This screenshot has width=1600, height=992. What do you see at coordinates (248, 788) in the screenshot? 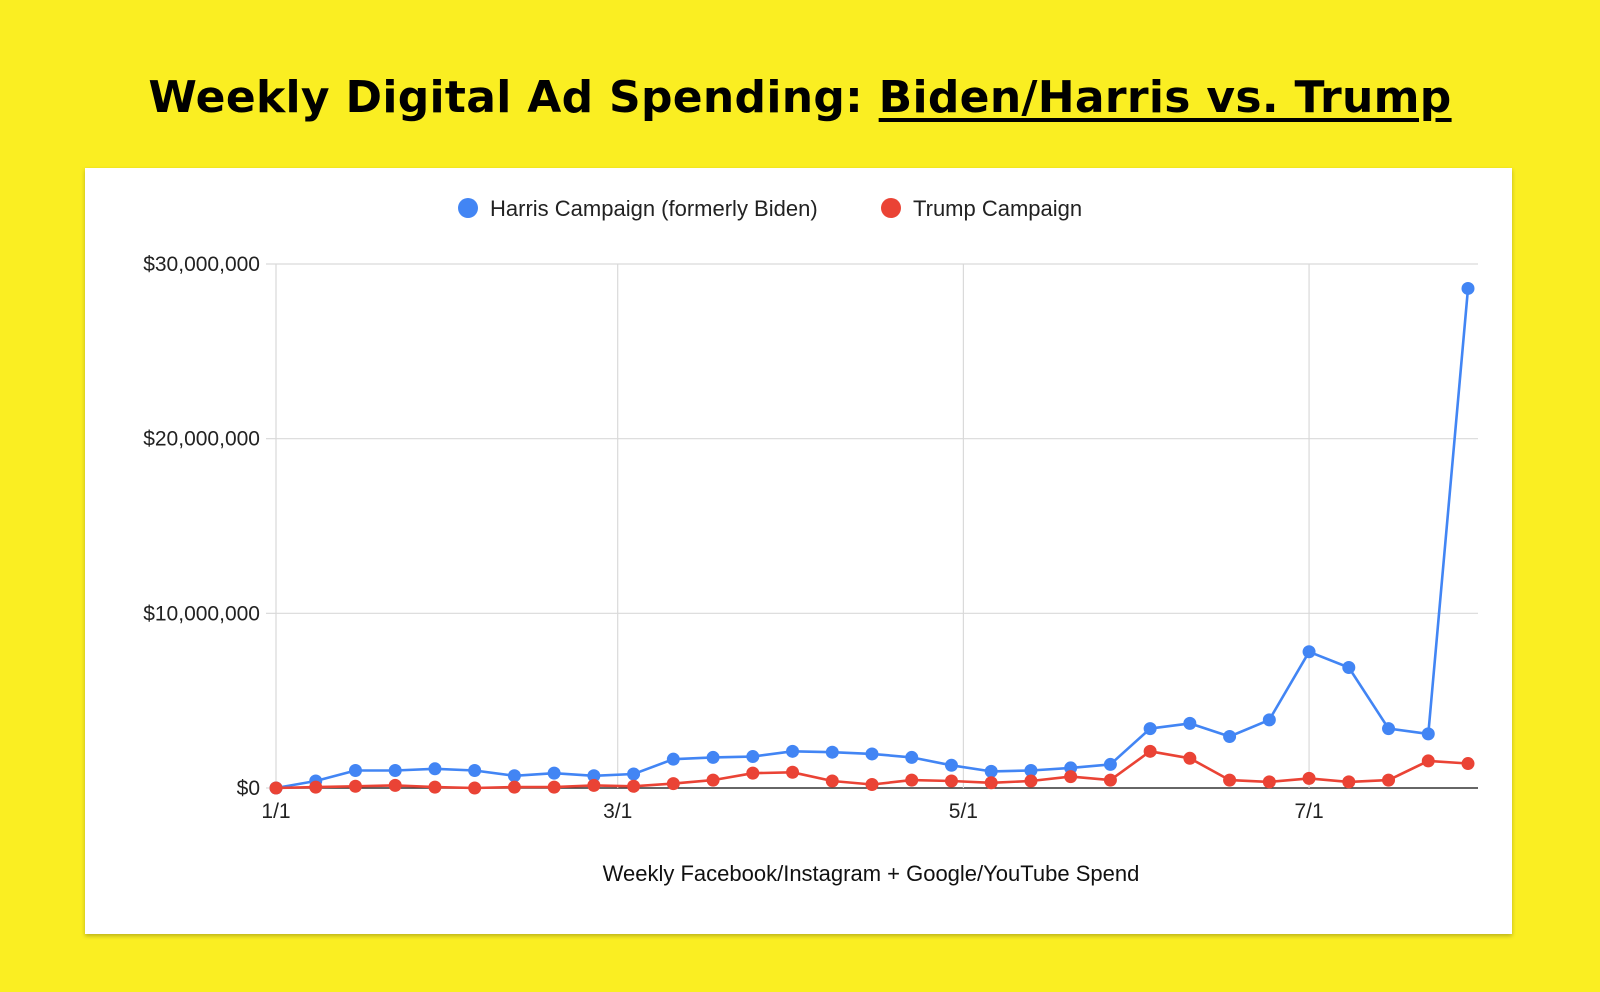
I see `y-tick-label: $0` at bounding box center [248, 788].